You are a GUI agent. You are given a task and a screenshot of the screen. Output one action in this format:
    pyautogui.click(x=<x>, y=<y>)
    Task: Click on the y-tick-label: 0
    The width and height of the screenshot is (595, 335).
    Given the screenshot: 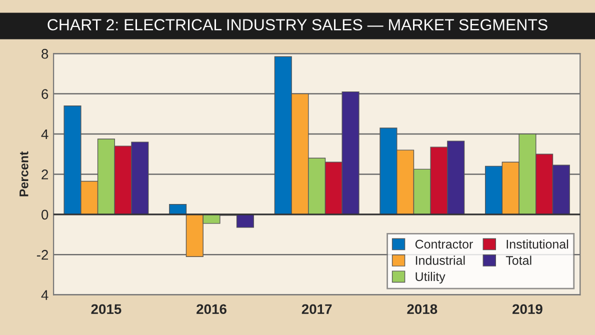 What is the action you would take?
    pyautogui.click(x=45, y=215)
    